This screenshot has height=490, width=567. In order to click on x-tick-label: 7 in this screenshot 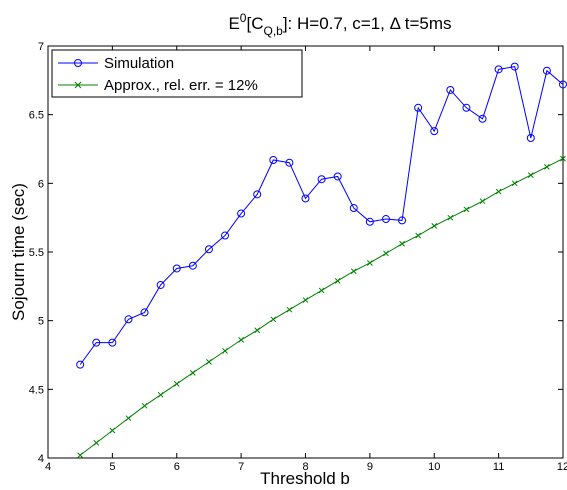, I will do `click(241, 467)`.